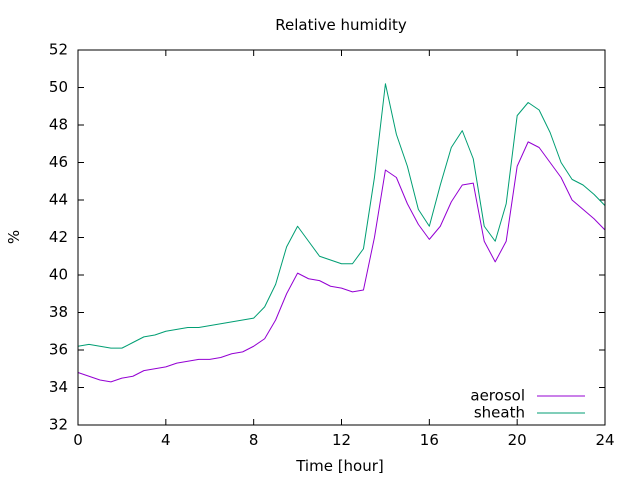 The height and width of the screenshot is (480, 640). What do you see at coordinates (58, 312) in the screenshot?
I see `y-tick-label: 38` at bounding box center [58, 312].